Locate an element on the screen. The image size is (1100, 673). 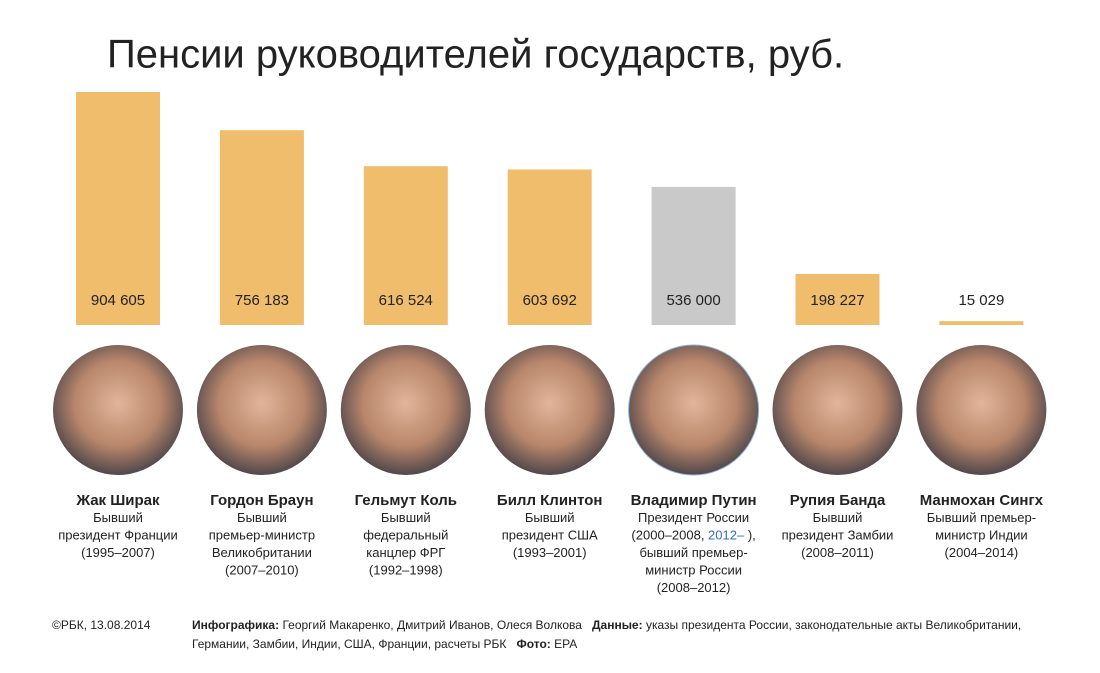
person-description: (1995–2007) is located at coordinates (118, 552).